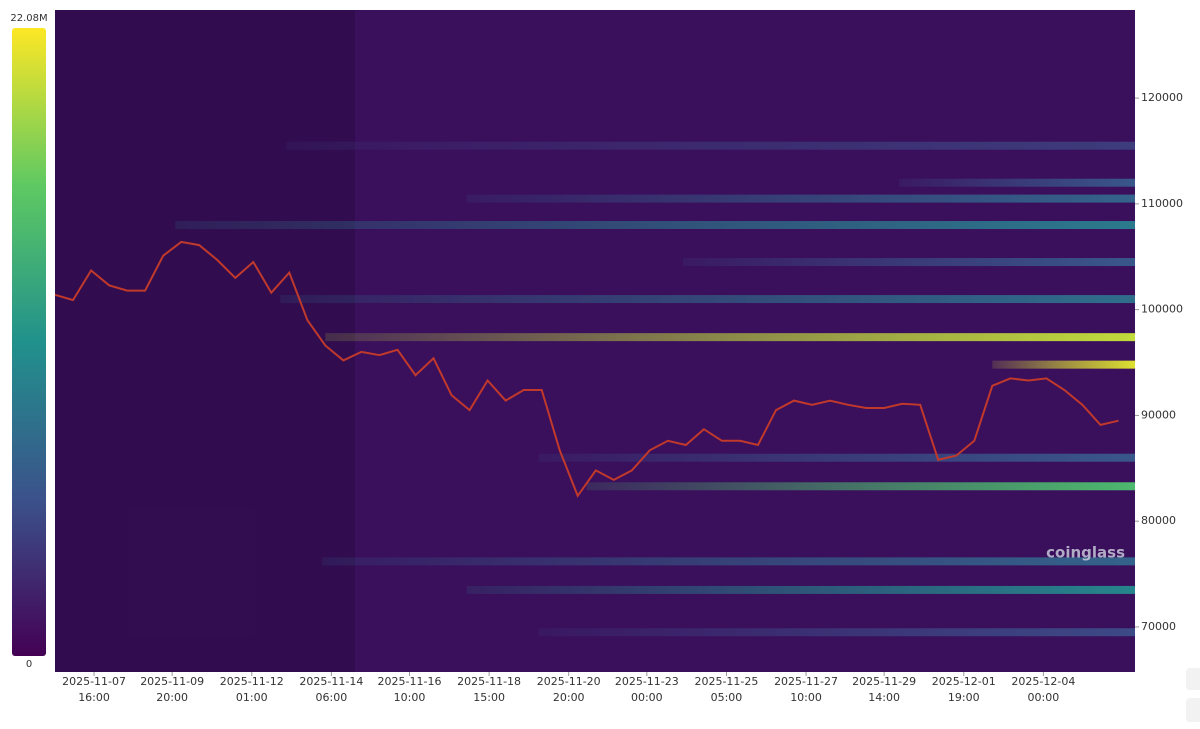 The height and width of the screenshot is (729, 1200). What do you see at coordinates (28, 18) in the screenshot?
I see `colorbar-tick-label: 22.08M` at bounding box center [28, 18].